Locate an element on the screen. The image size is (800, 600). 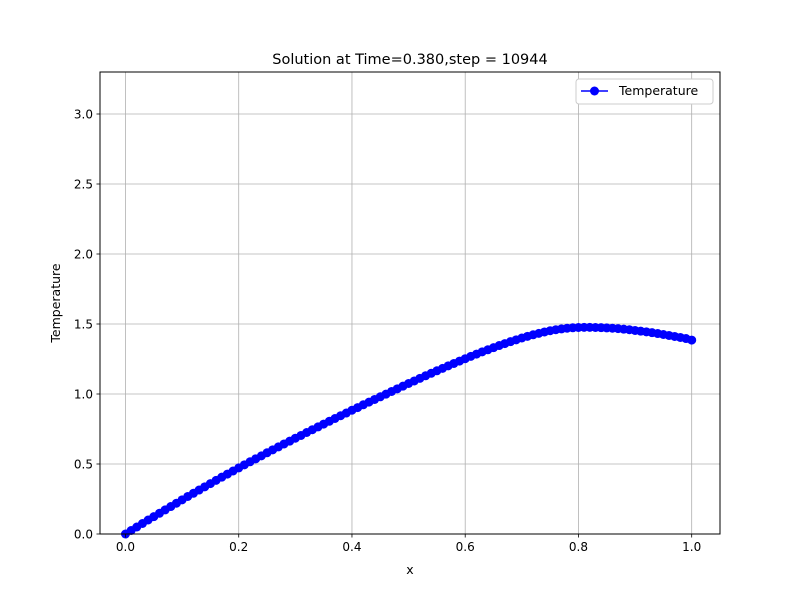
data-point is located at coordinates (692, 340).